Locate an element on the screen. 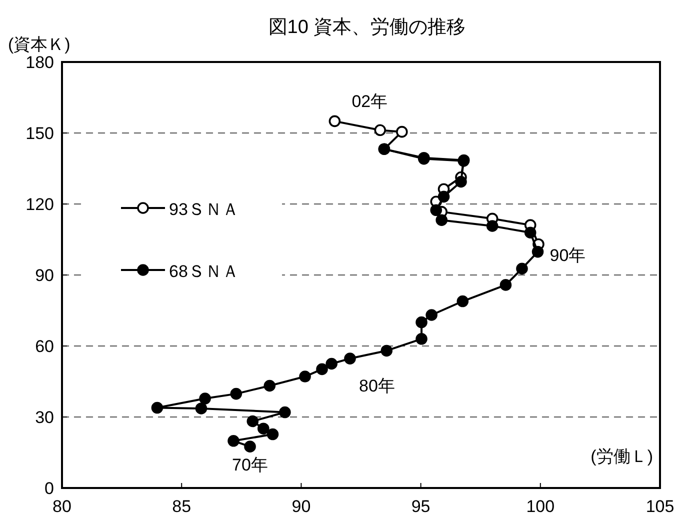 The width and height of the screenshot is (676, 531). x-tick-label: 80 is located at coordinates (62, 506).